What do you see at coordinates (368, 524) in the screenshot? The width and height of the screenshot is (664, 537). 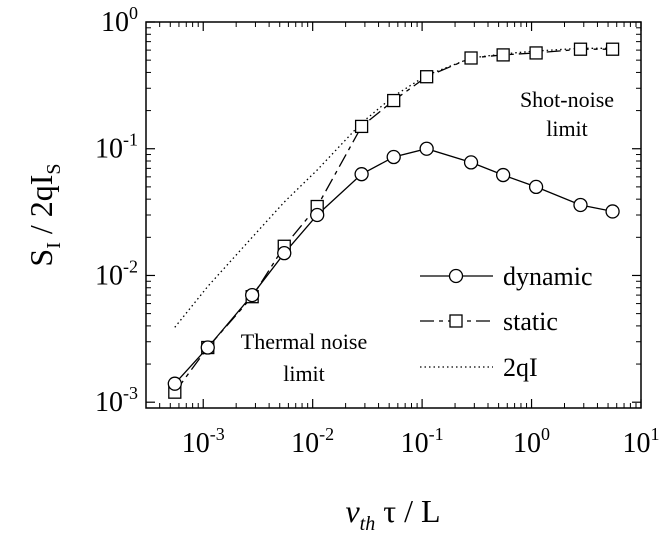 I see `x-axis-v-sub: th` at bounding box center [368, 524].